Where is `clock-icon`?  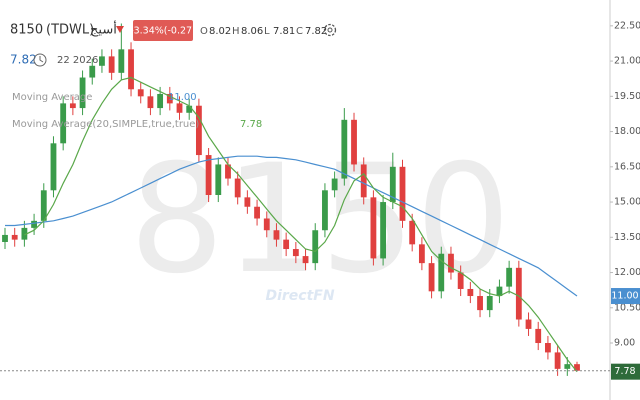
clock-icon is located at coordinates (40, 60).